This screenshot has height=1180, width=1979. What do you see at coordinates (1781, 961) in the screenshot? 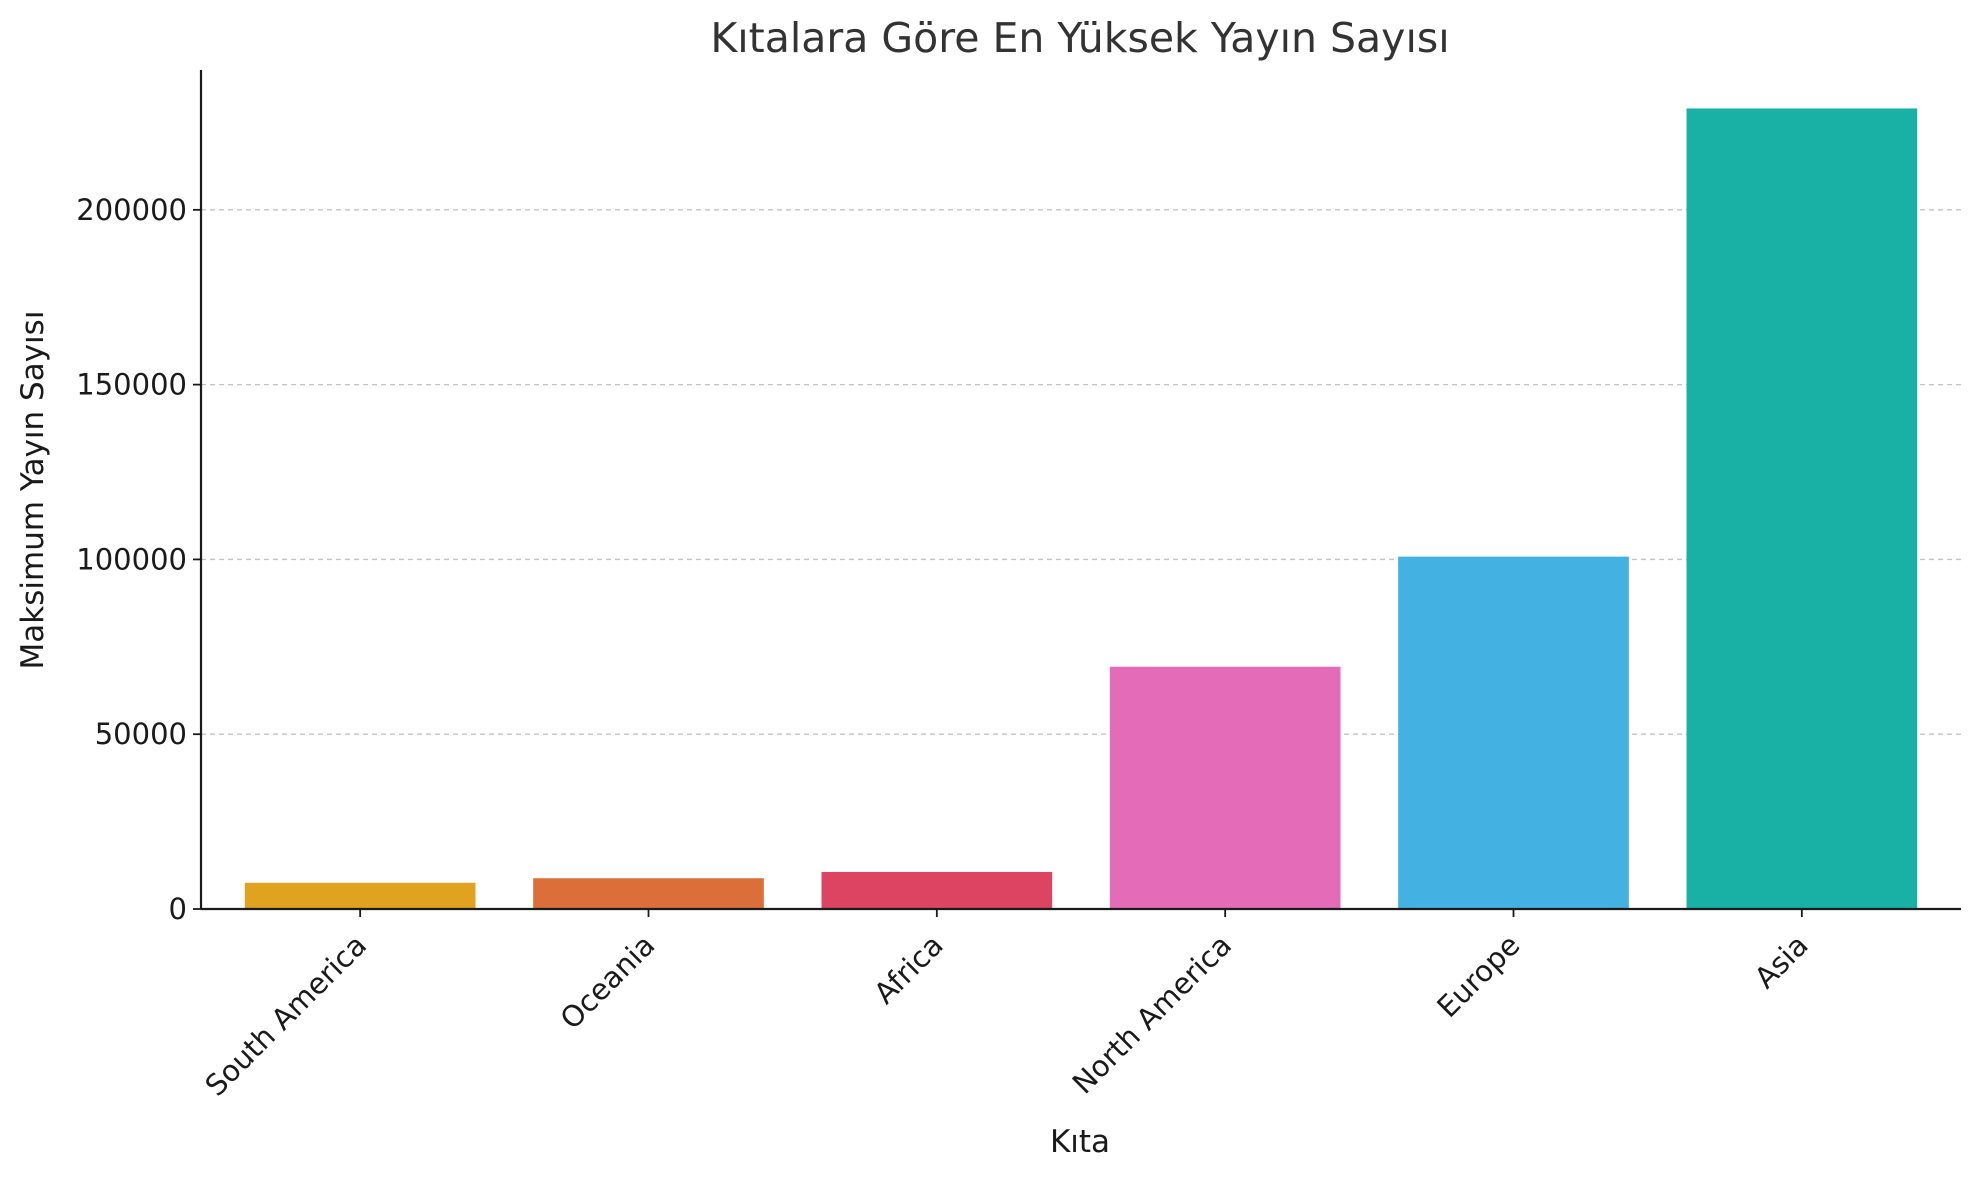
I see `x-tick-label: Asia` at bounding box center [1781, 961].